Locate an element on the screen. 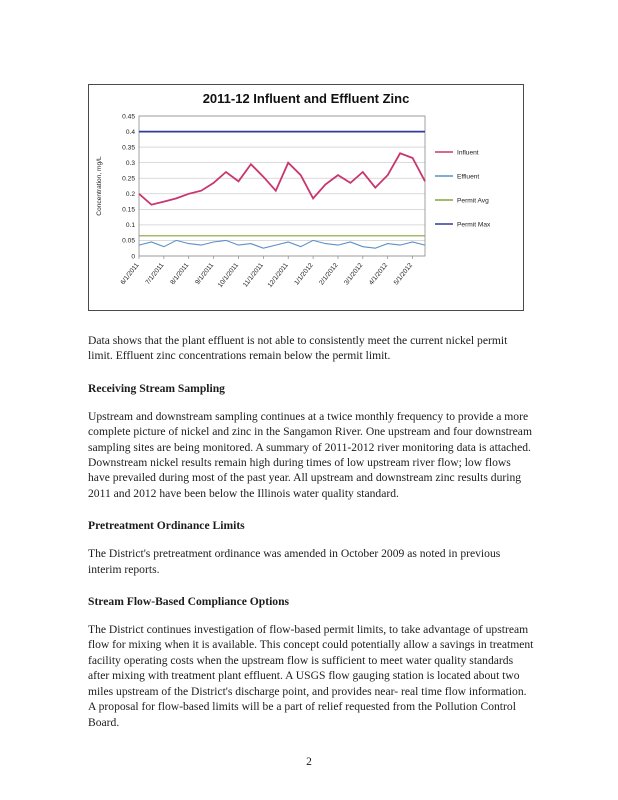  svg-text: 2/1/2012 is located at coordinates (329, 274).